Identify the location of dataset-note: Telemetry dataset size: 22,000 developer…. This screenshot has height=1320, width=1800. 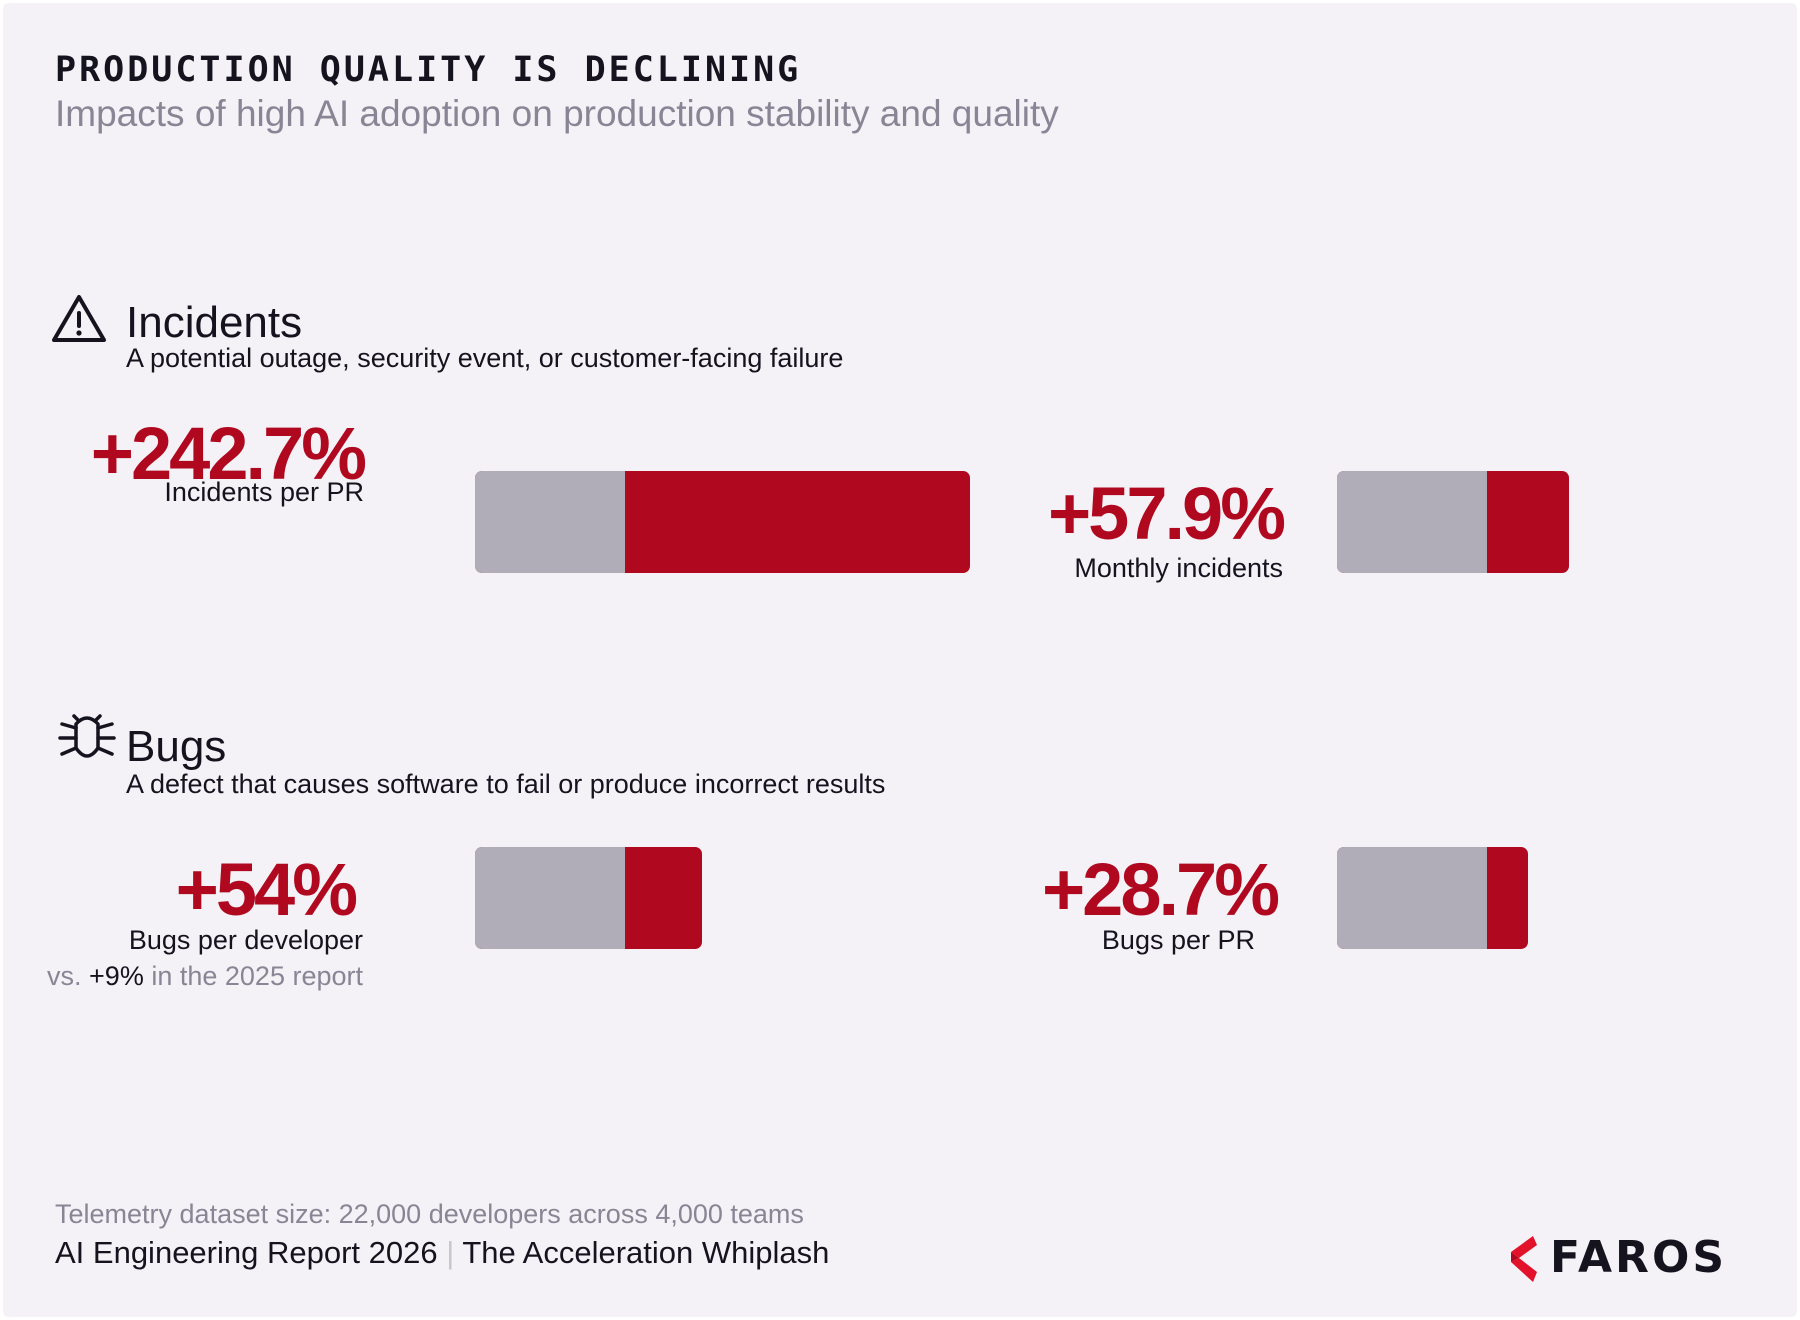
(429, 1214).